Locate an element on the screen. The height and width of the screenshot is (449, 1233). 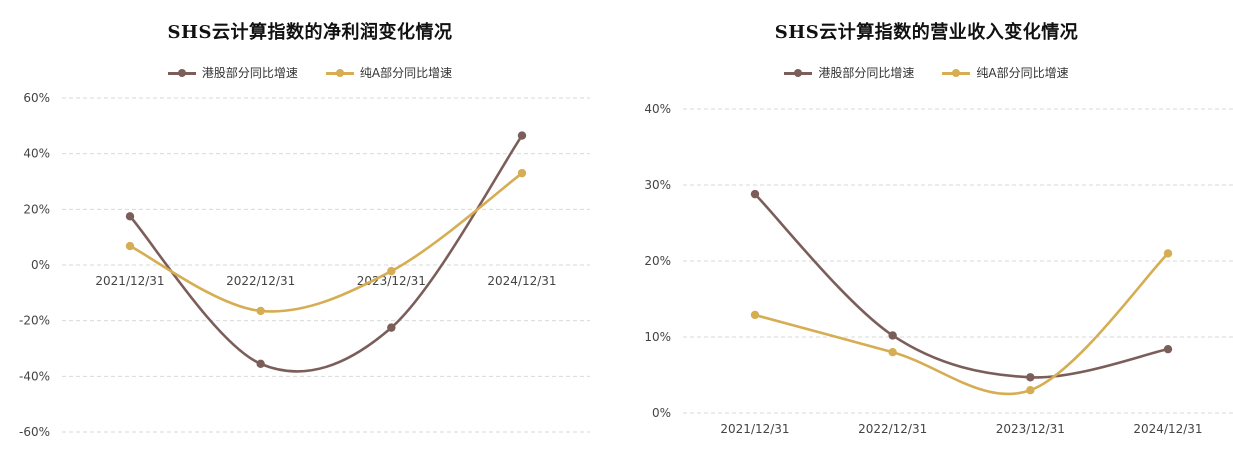
y-tick-label: -20% is located at coordinates (34, 321).